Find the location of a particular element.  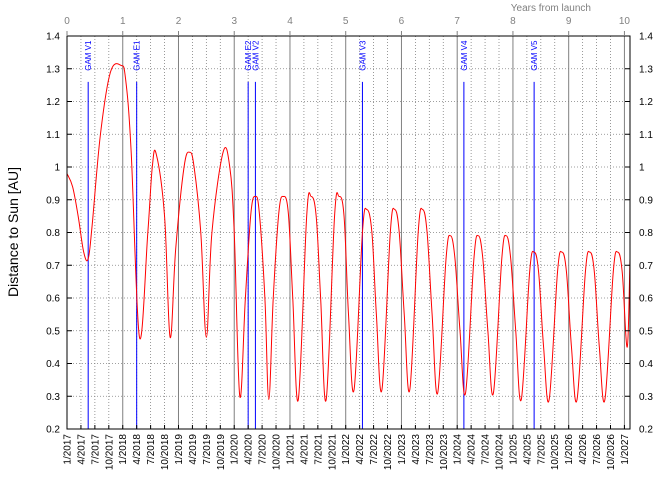

flyby-label: GAM V1 is located at coordinates (88, 55).